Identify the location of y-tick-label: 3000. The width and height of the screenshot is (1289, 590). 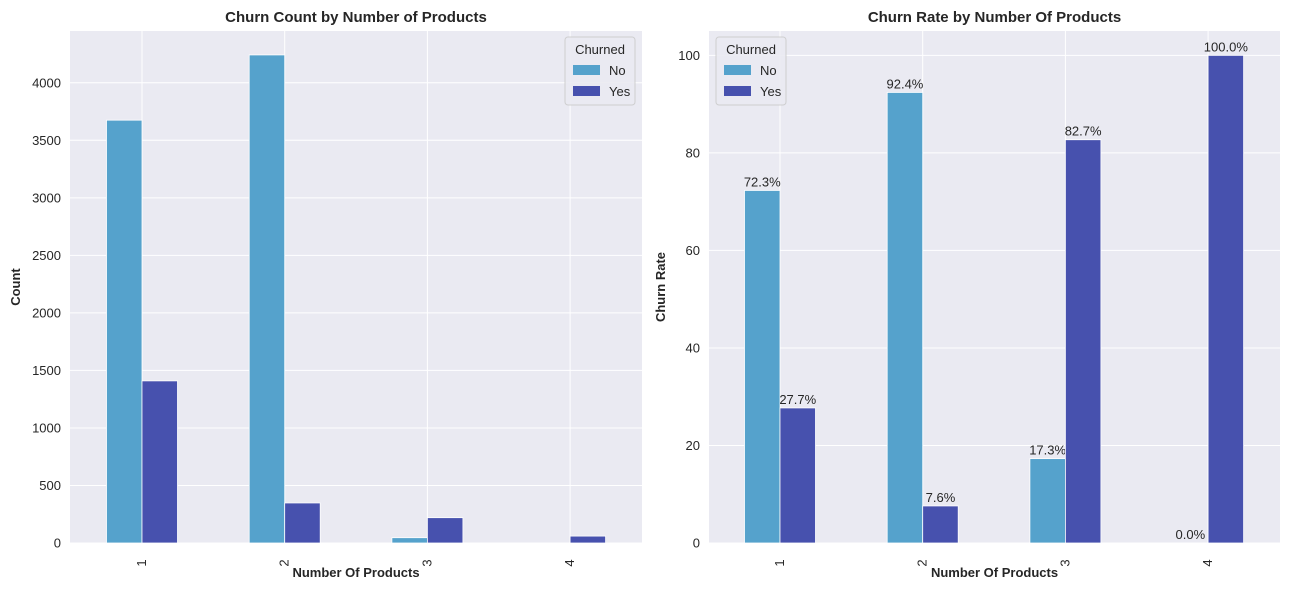
(46, 197).